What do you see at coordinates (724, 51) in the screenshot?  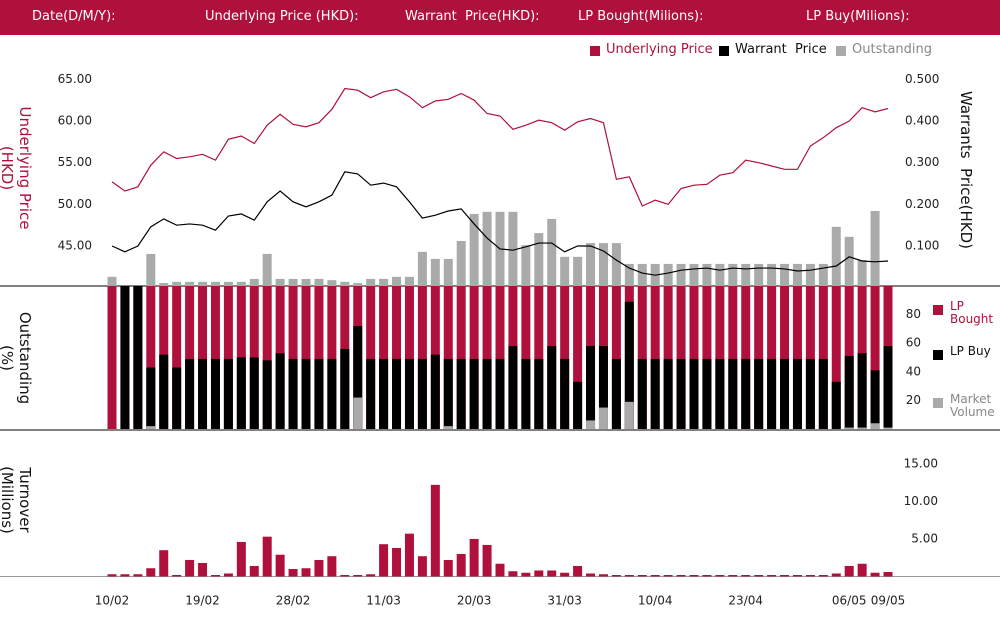 I see `legend-swatch` at bounding box center [724, 51].